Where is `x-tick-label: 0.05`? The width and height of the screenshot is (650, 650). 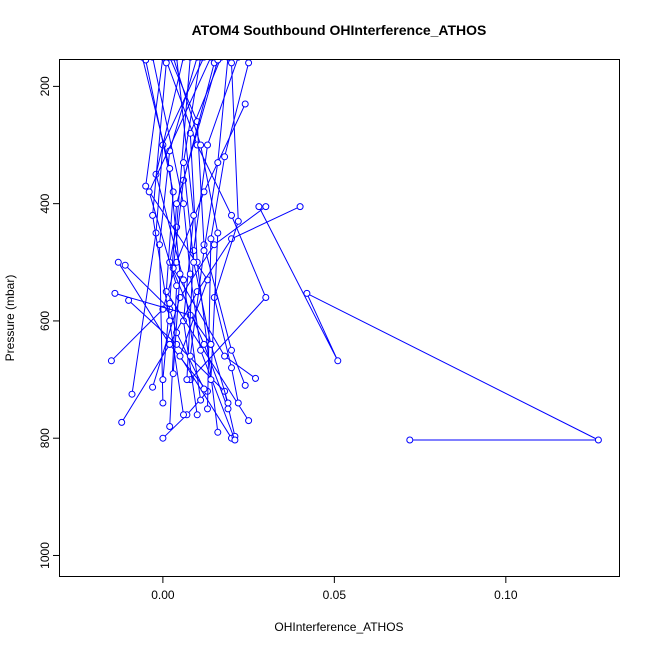
x-tick-label: 0.05 is located at coordinates (335, 595).